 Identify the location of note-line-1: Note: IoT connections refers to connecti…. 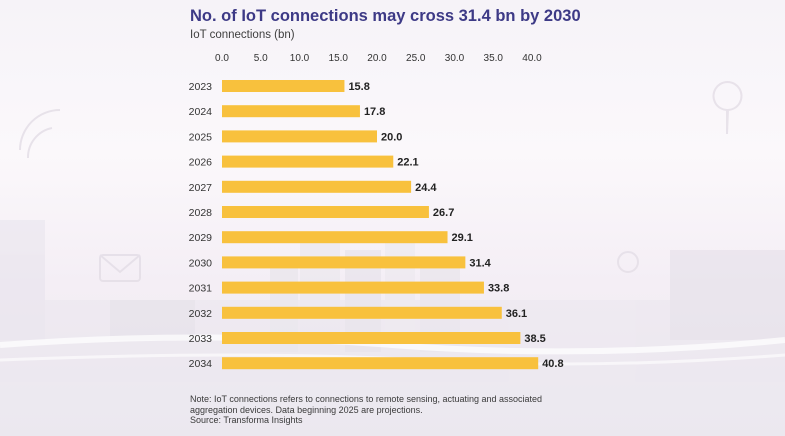
(366, 399).